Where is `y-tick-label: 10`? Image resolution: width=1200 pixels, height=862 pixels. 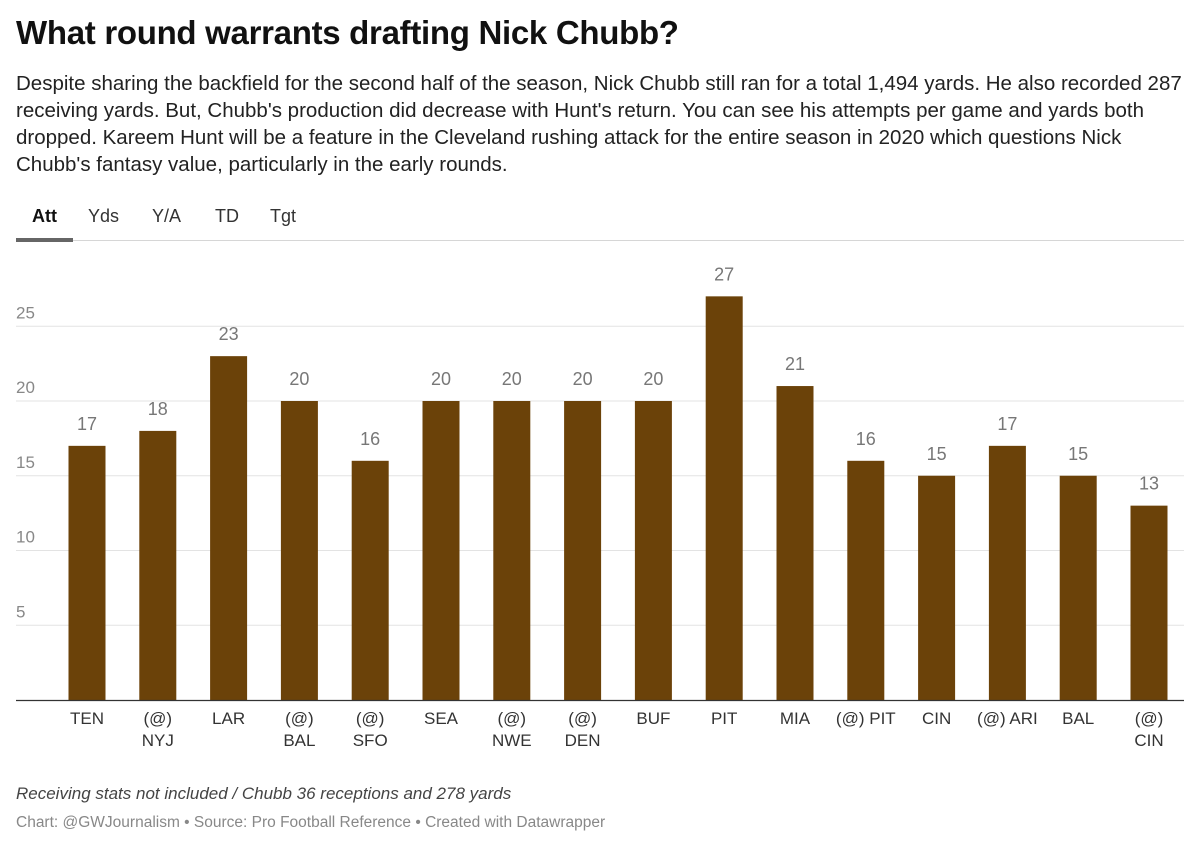 y-tick-label: 10 is located at coordinates (25, 537).